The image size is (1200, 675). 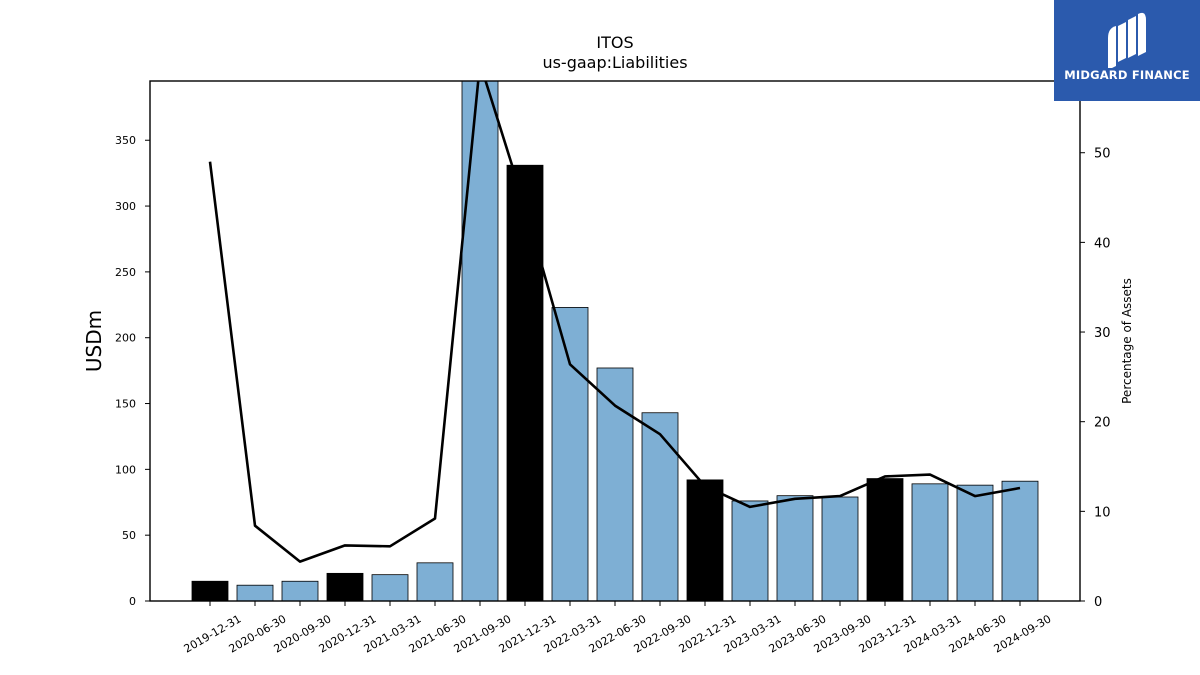 I want to click on y-tick-label: 300, so click(x=125, y=206).